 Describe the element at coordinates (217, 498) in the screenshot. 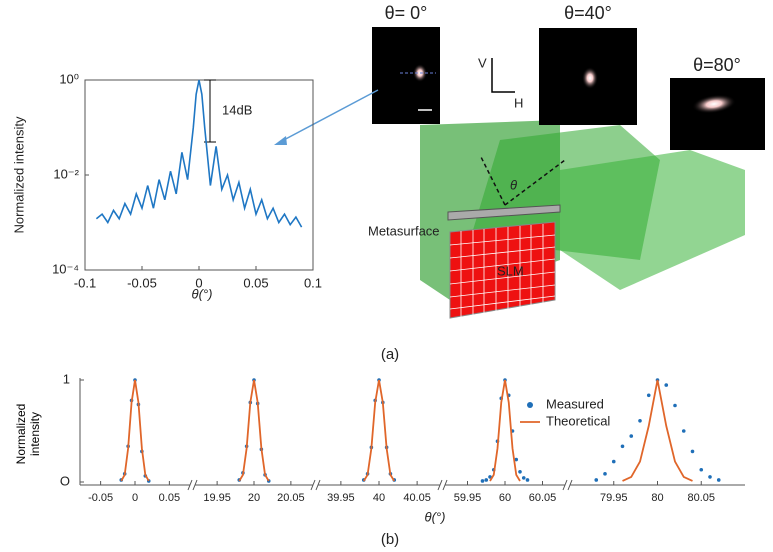

I see `x-tick-label: 19.95` at that location.